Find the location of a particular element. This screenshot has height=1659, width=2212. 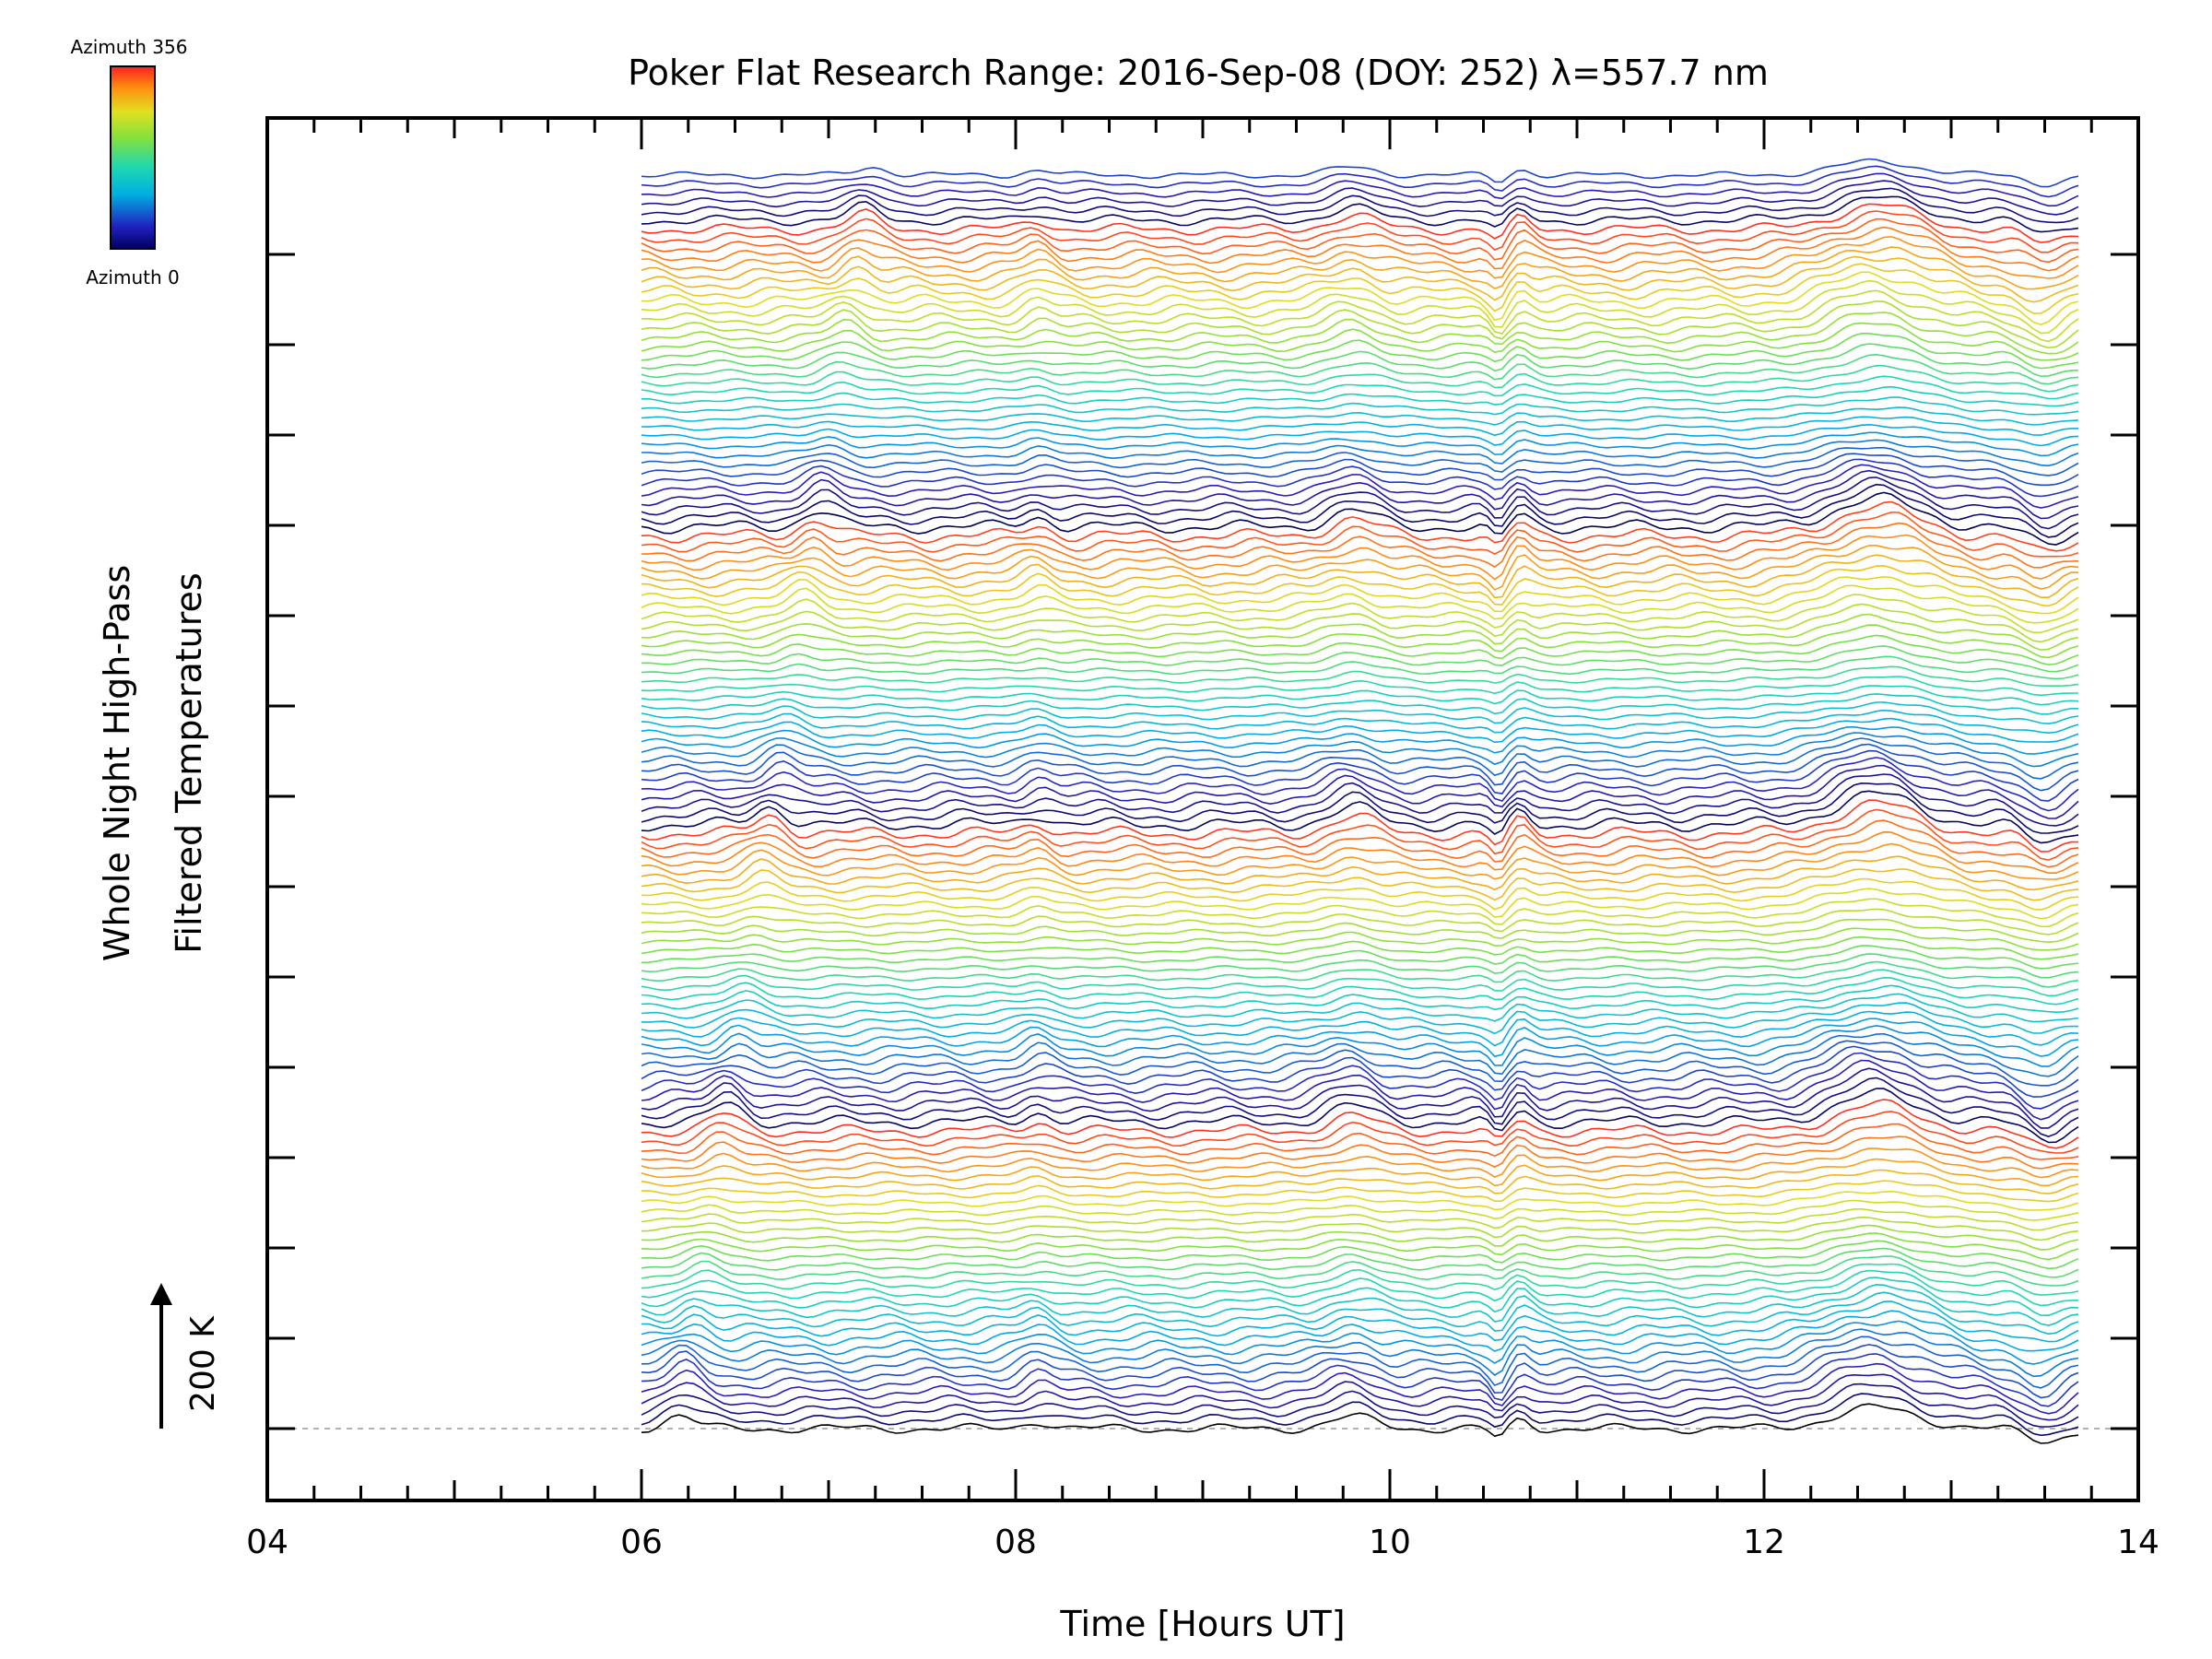

x-tick-label: 10 is located at coordinates (1390, 1542).